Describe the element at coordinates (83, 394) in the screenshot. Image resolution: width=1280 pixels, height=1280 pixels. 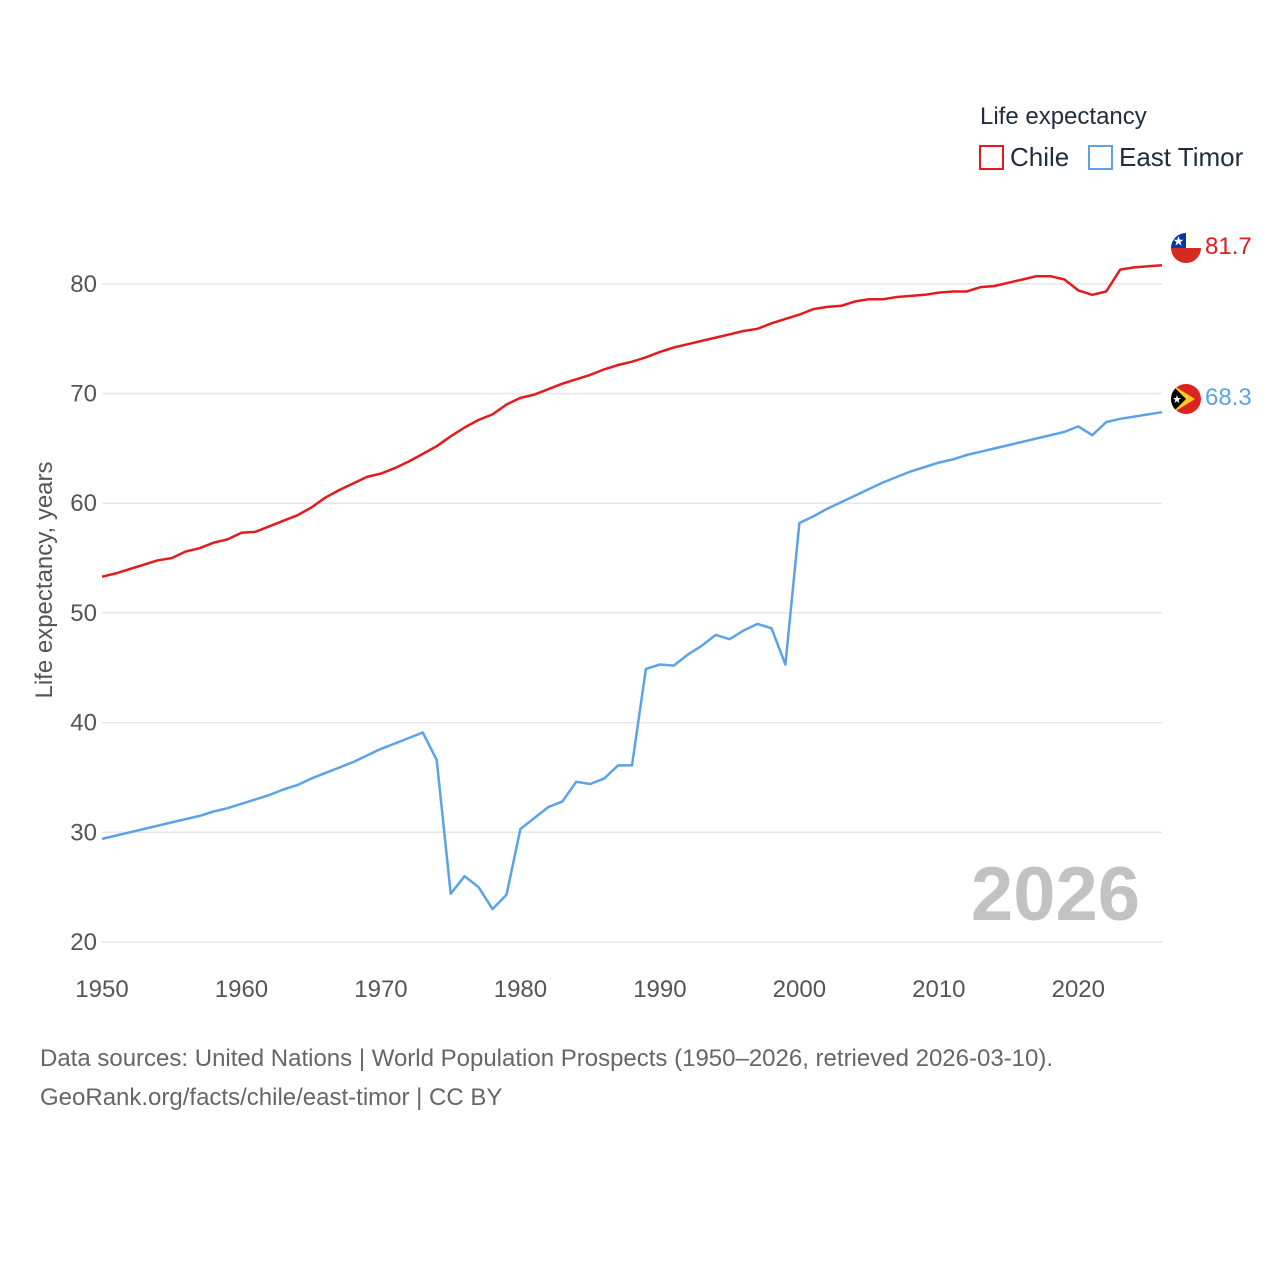
I see `y-tick-label: 70` at that location.